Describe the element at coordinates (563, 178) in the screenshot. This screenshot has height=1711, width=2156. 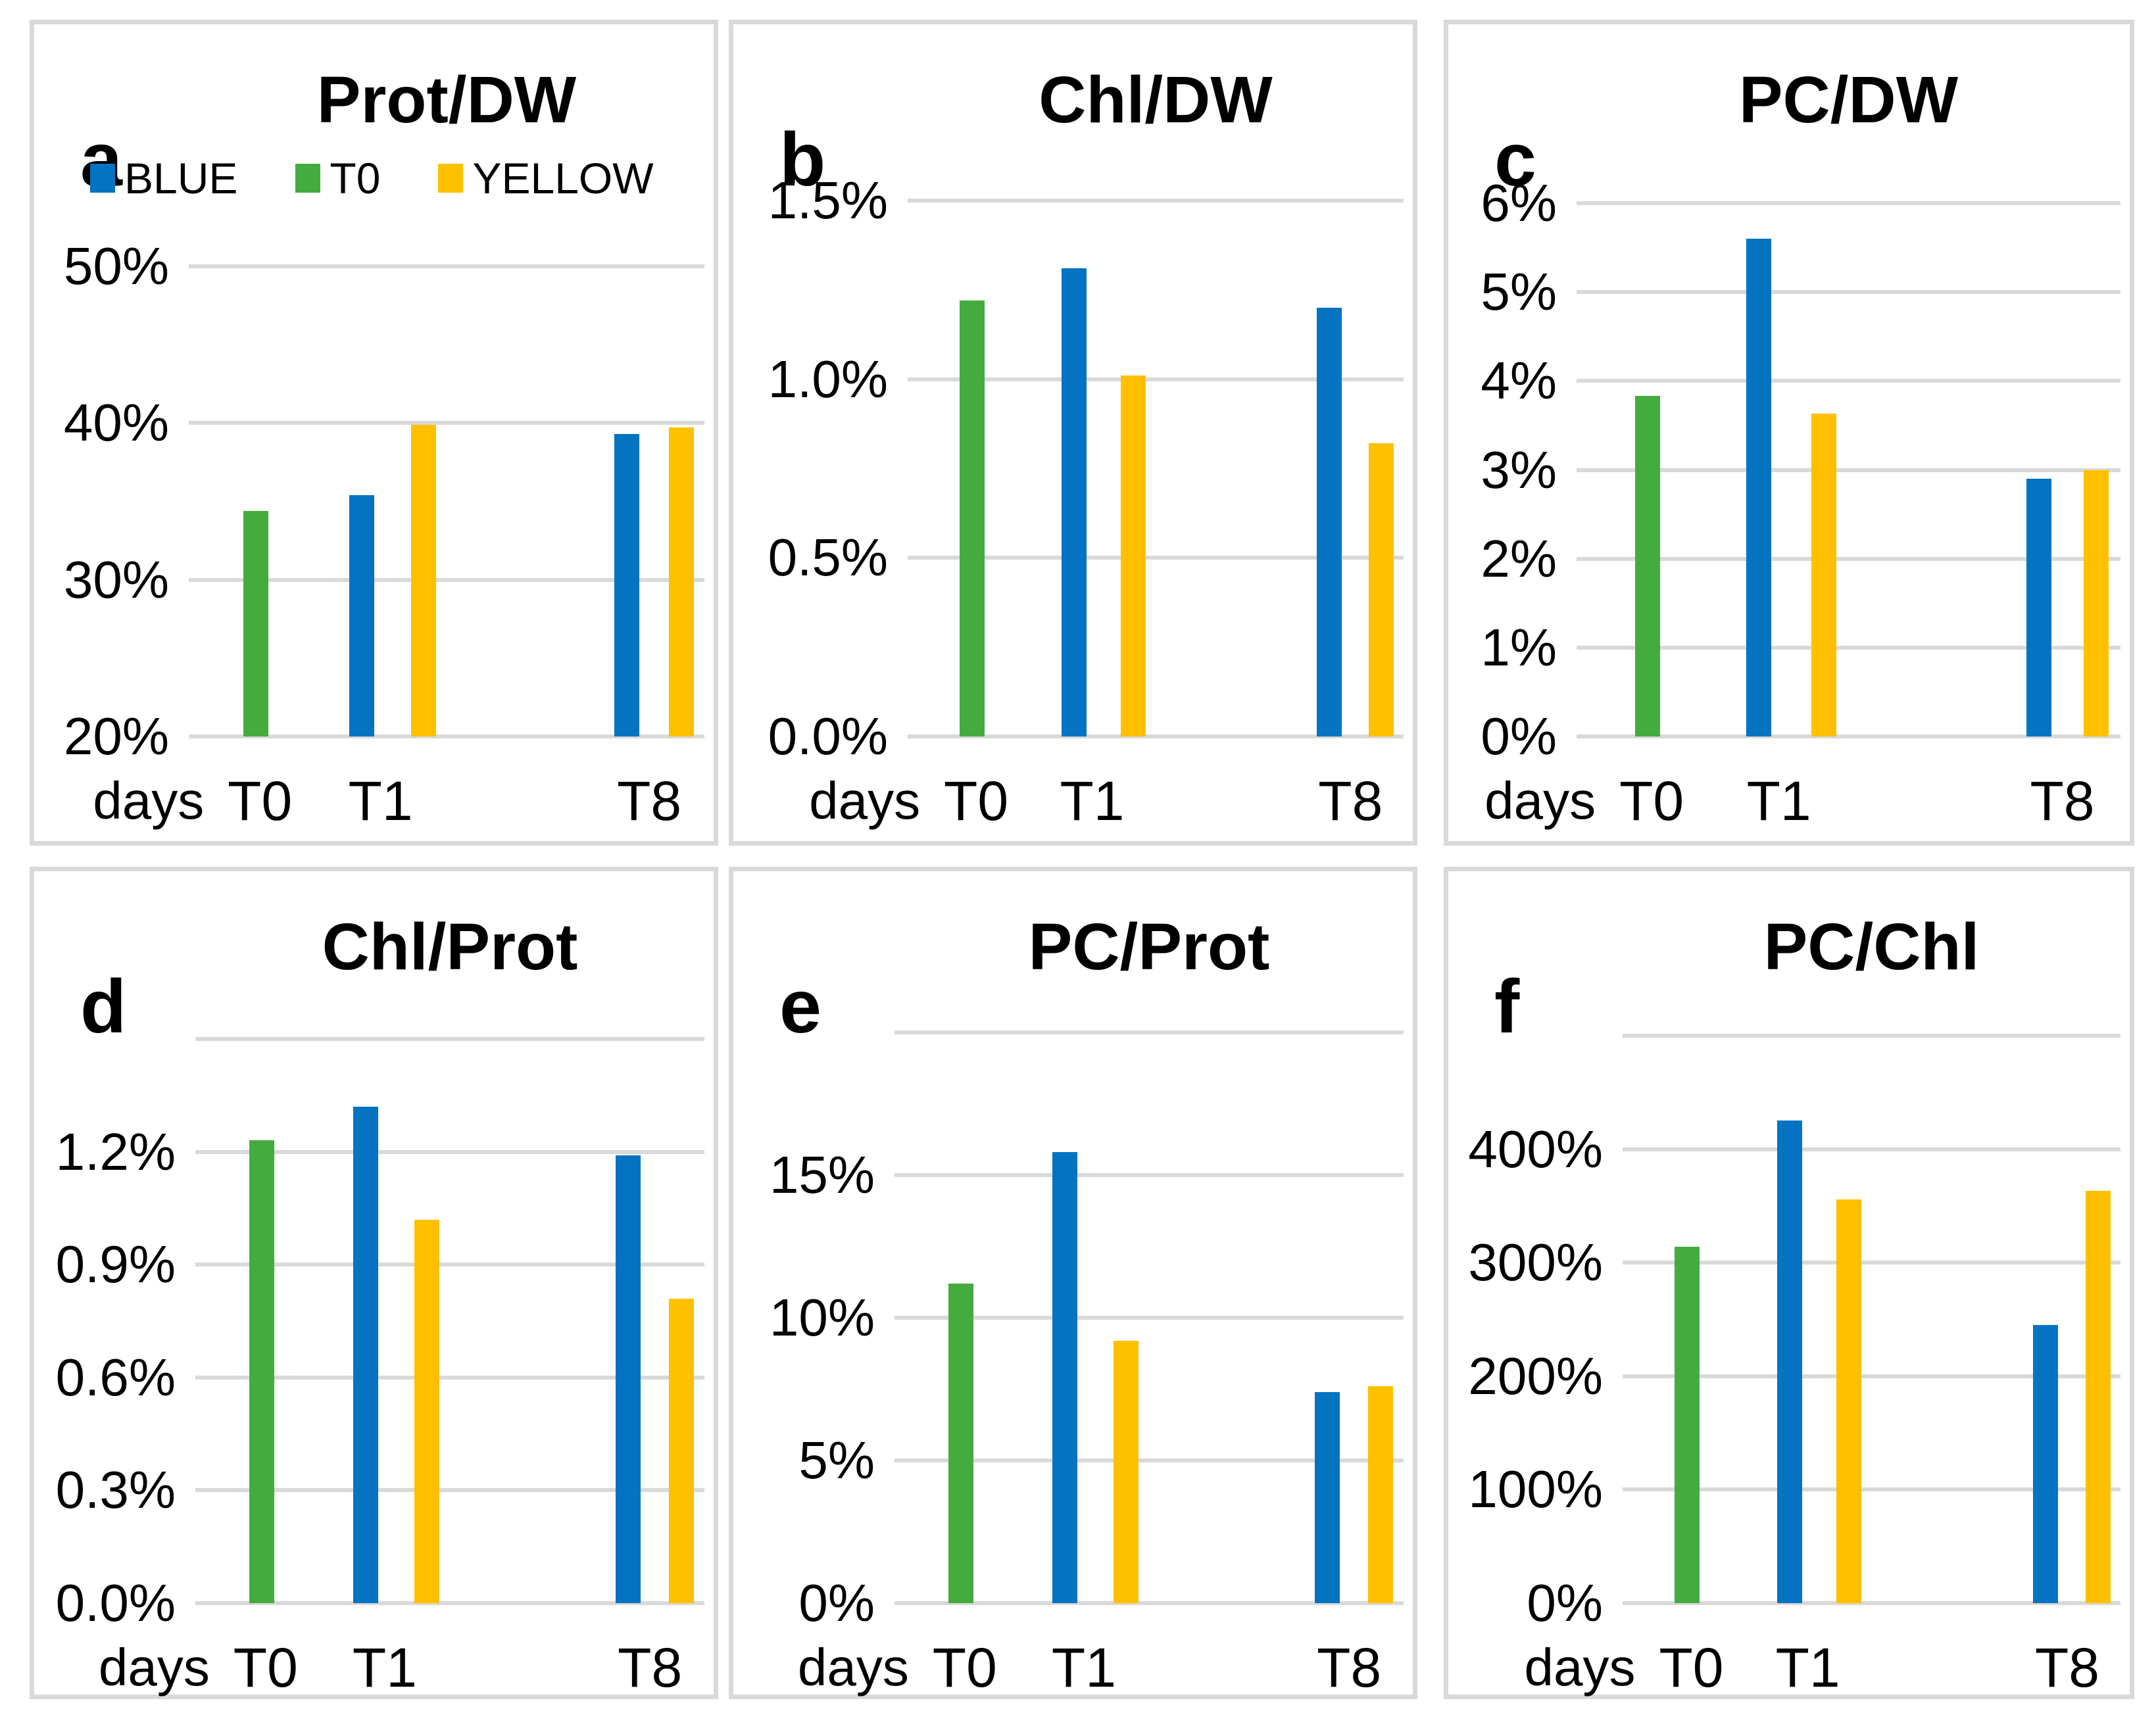
I see `legend-label: YELLOW` at that location.